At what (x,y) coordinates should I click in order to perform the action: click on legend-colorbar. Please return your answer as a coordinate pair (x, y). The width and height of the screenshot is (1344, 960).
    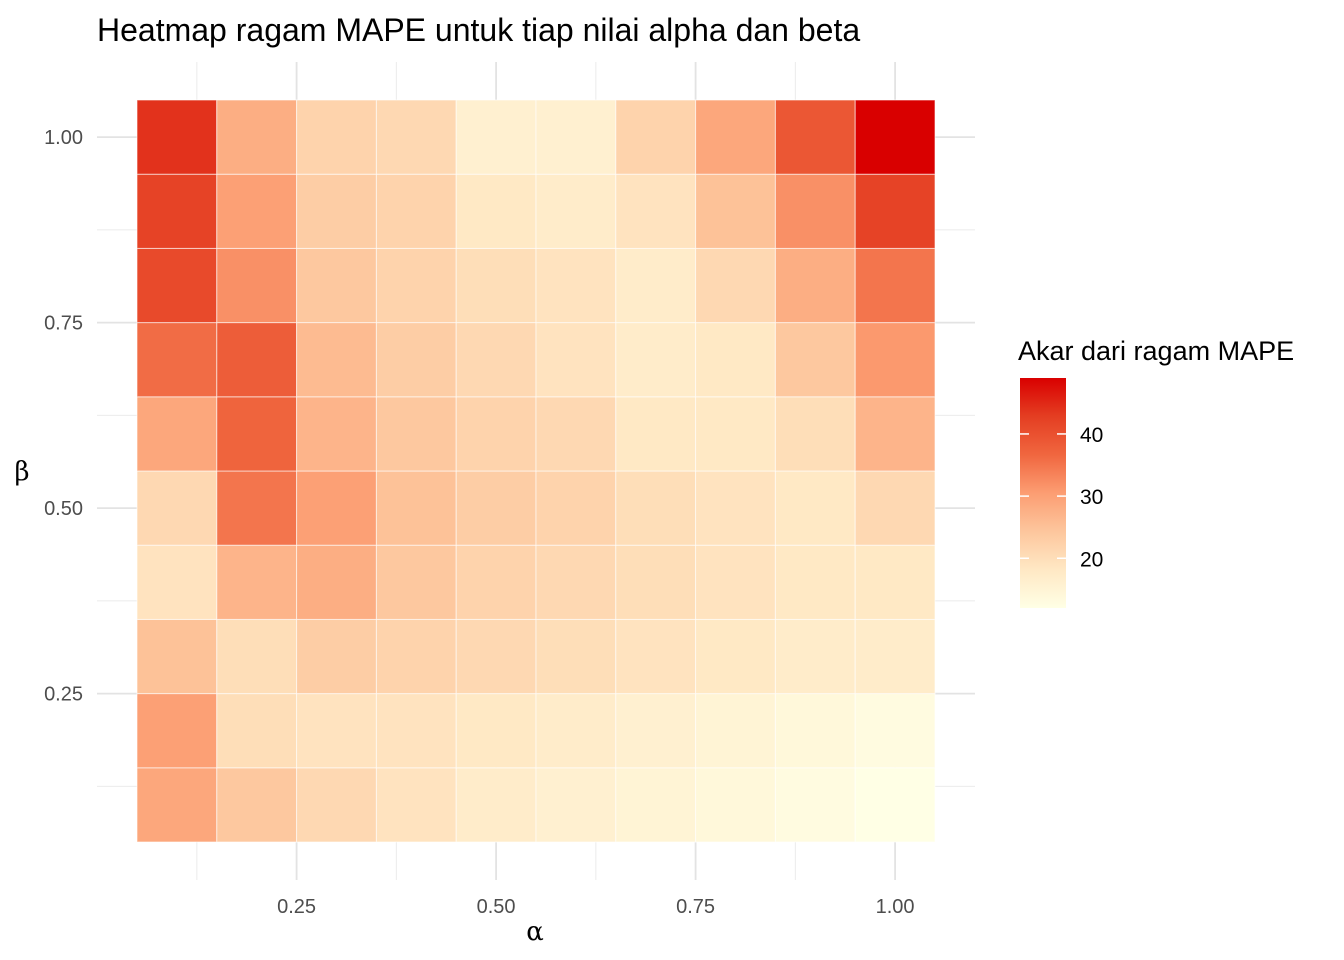
    Looking at the image, I should click on (1043, 493).